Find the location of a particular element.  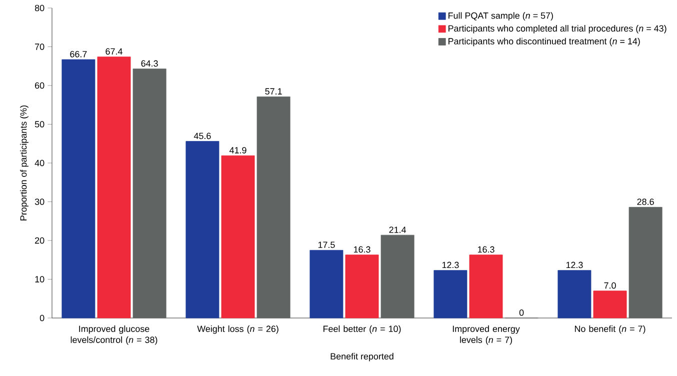

data-label: 66.7 is located at coordinates (78, 54).